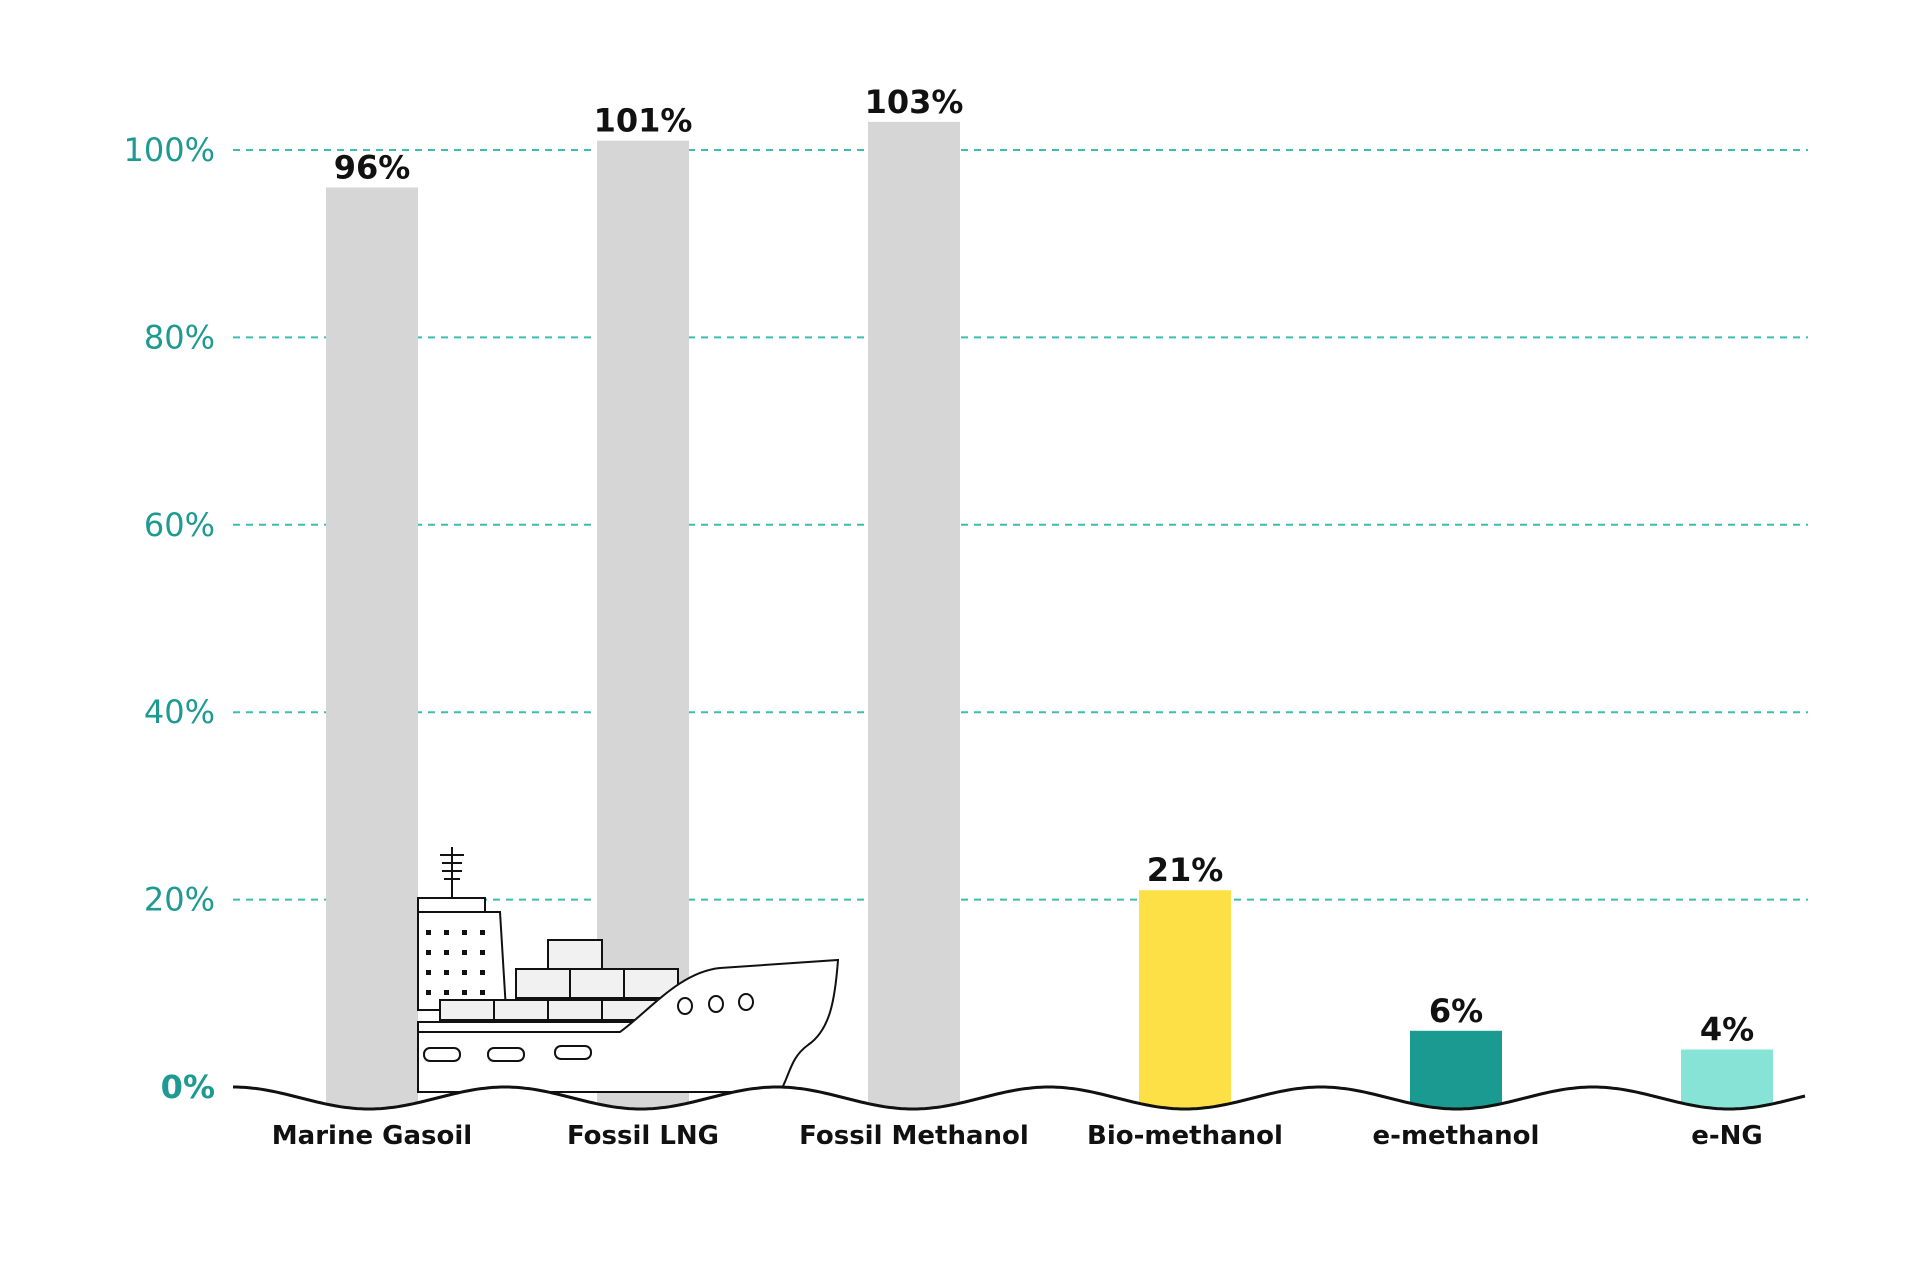 The width and height of the screenshot is (1920, 1272). I want to click on bar-value-label: 6%, so click(1456, 1011).